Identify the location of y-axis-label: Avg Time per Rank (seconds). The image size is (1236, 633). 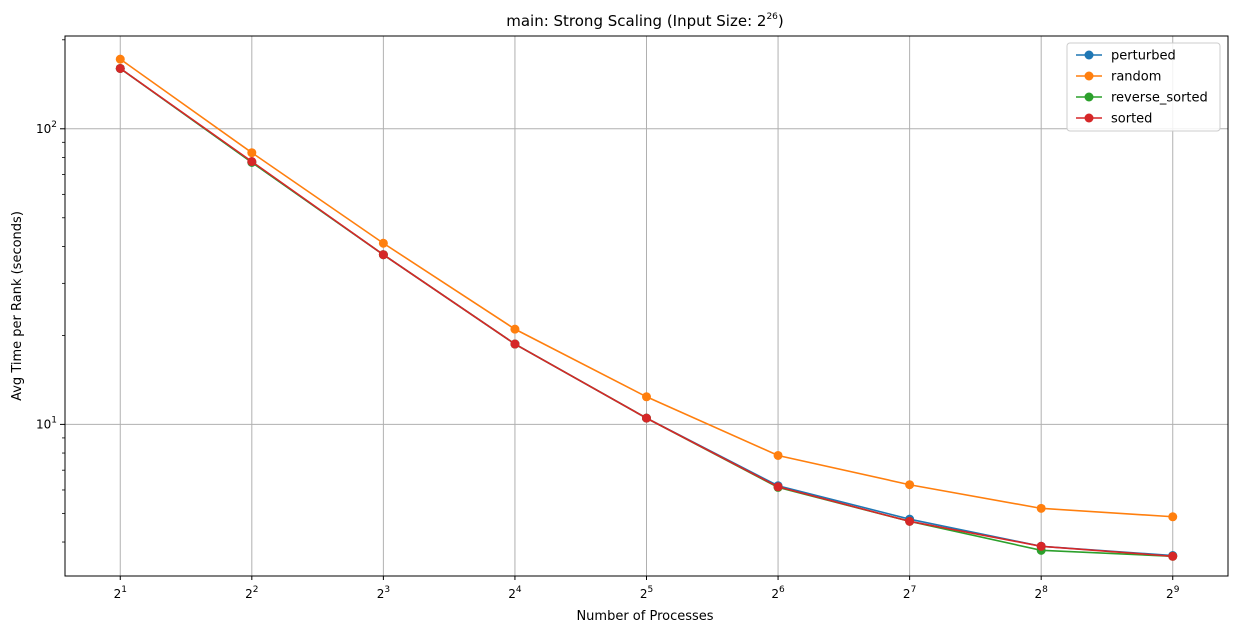
(17, 306).